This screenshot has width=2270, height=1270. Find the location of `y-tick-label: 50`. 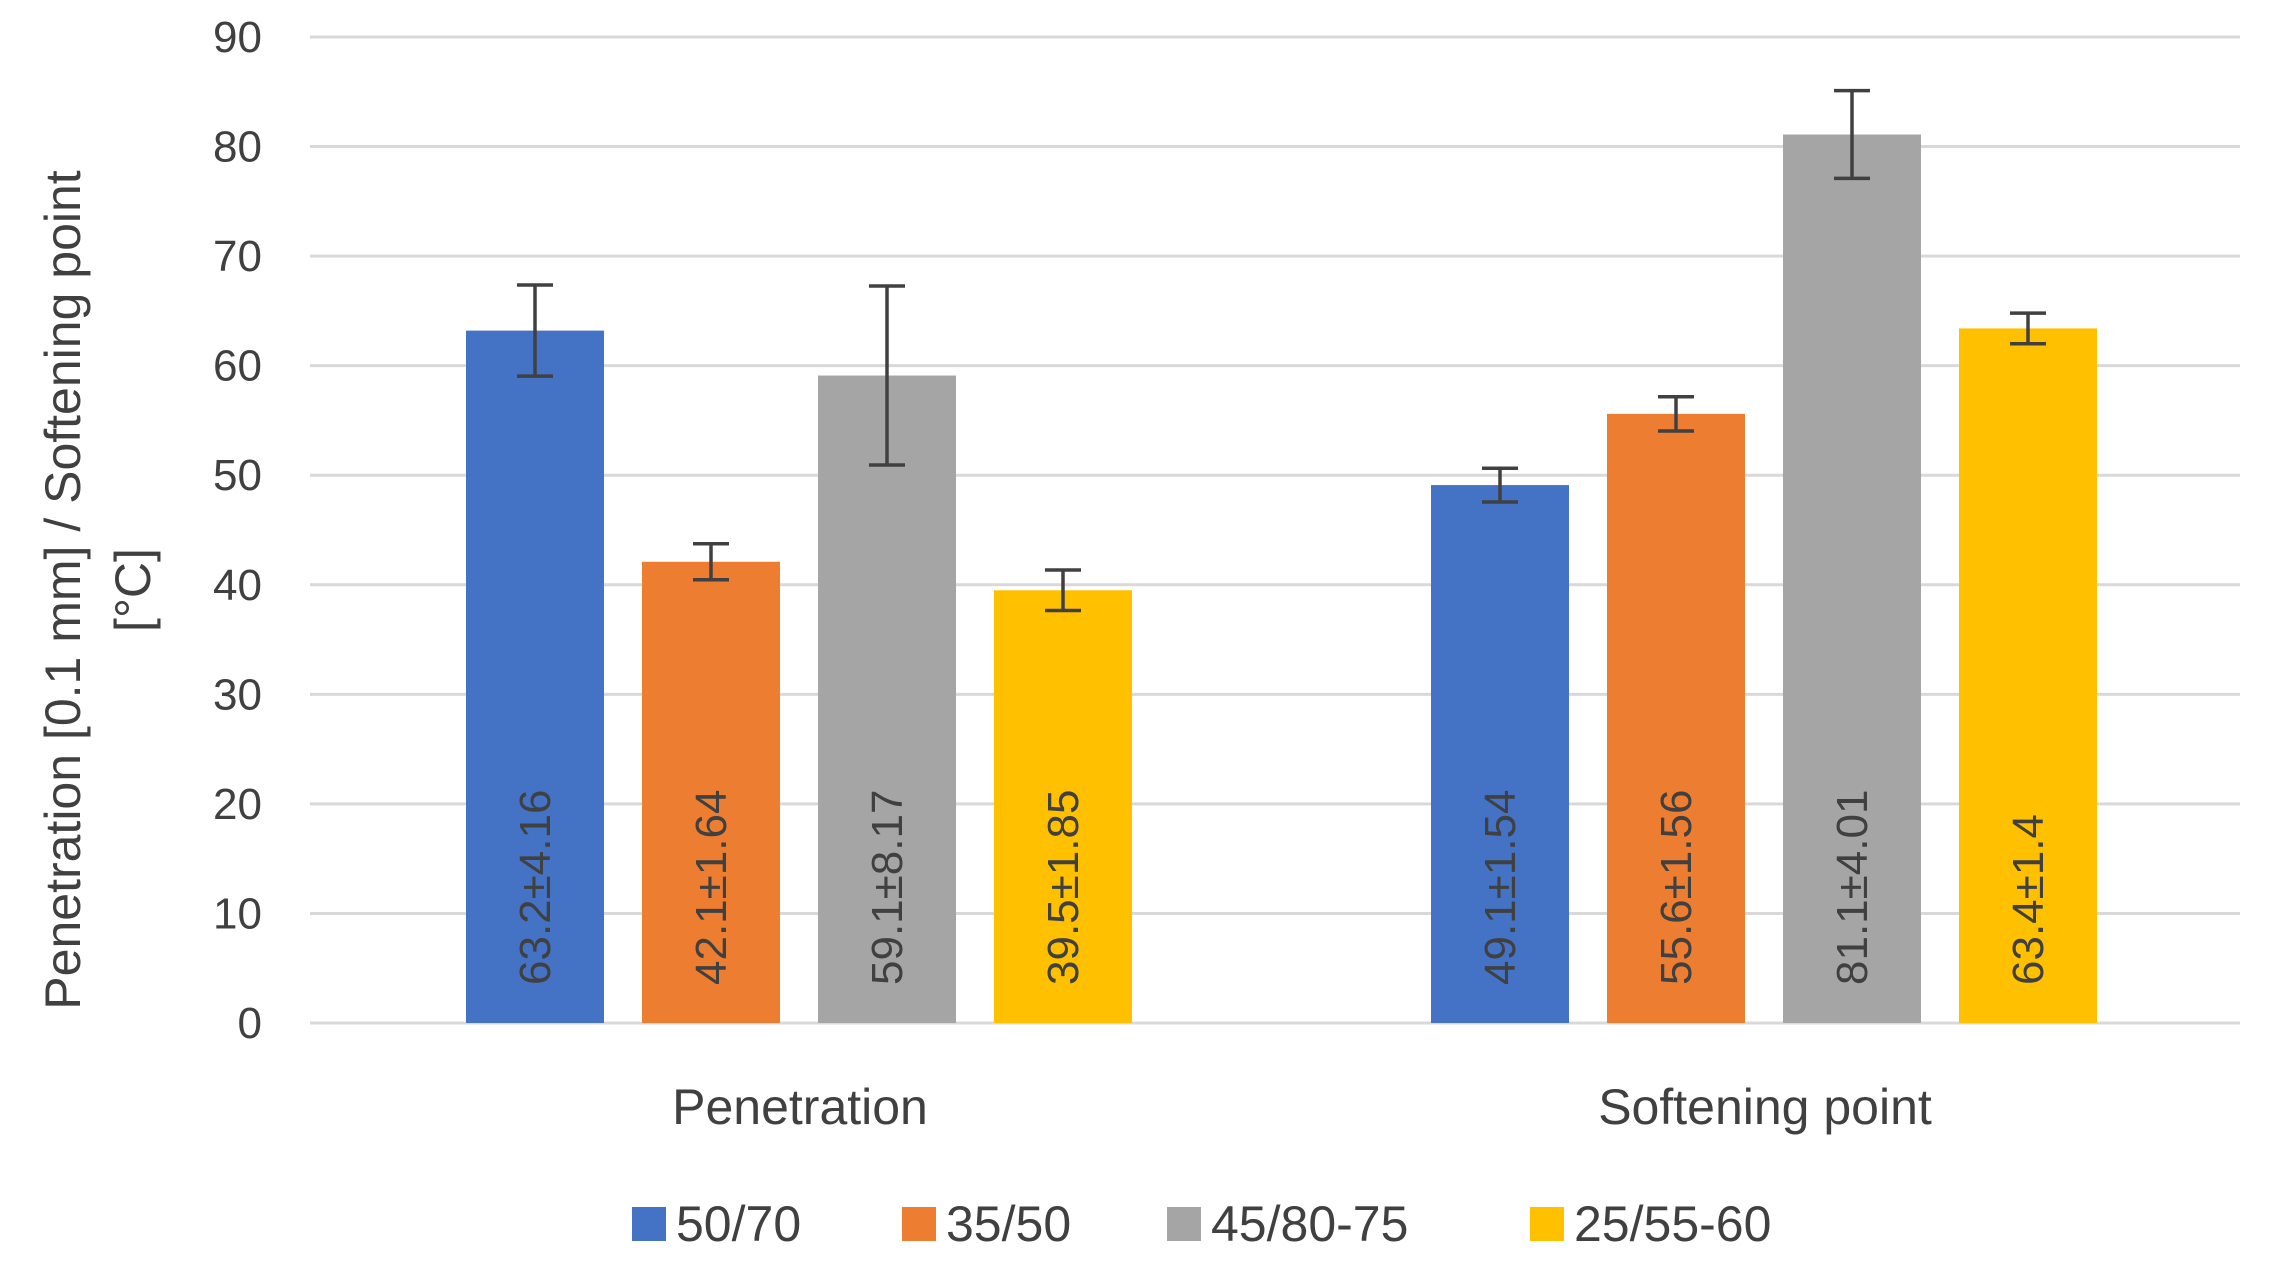

y-tick-label: 50 is located at coordinates (237, 475).